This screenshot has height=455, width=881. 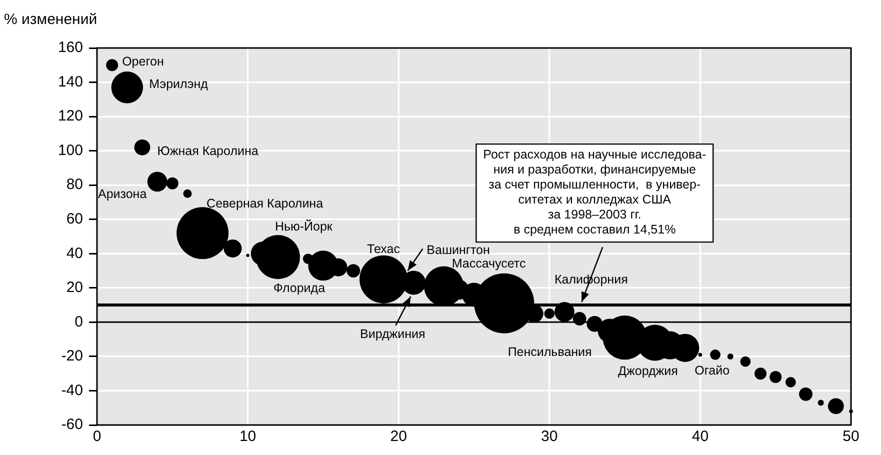 What do you see at coordinates (72, 425) in the screenshot?
I see `y-tick-label: -60` at bounding box center [72, 425].